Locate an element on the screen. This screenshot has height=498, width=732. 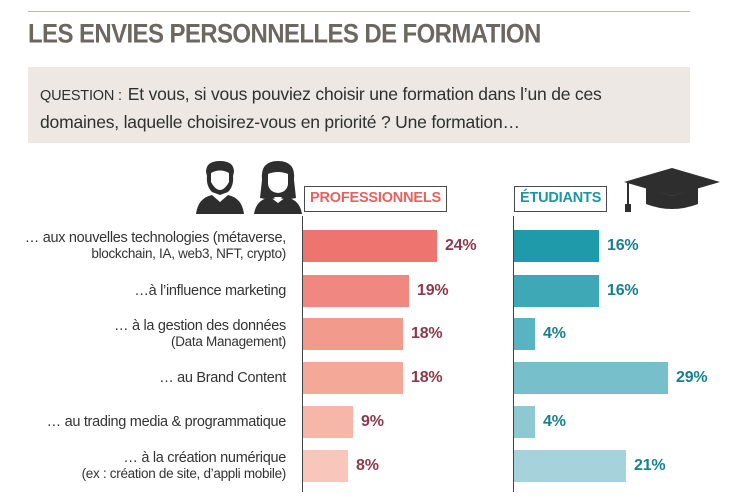
category-label: … au Brand Content is located at coordinates (222, 378).